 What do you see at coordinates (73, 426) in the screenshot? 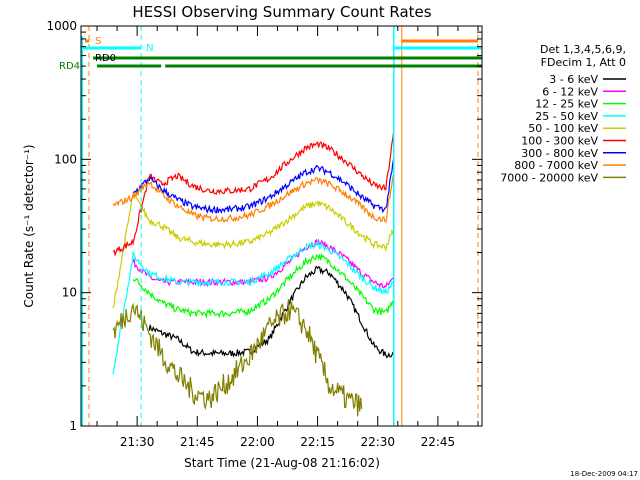
I see `y-tick-label-1: 1` at bounding box center [73, 426].